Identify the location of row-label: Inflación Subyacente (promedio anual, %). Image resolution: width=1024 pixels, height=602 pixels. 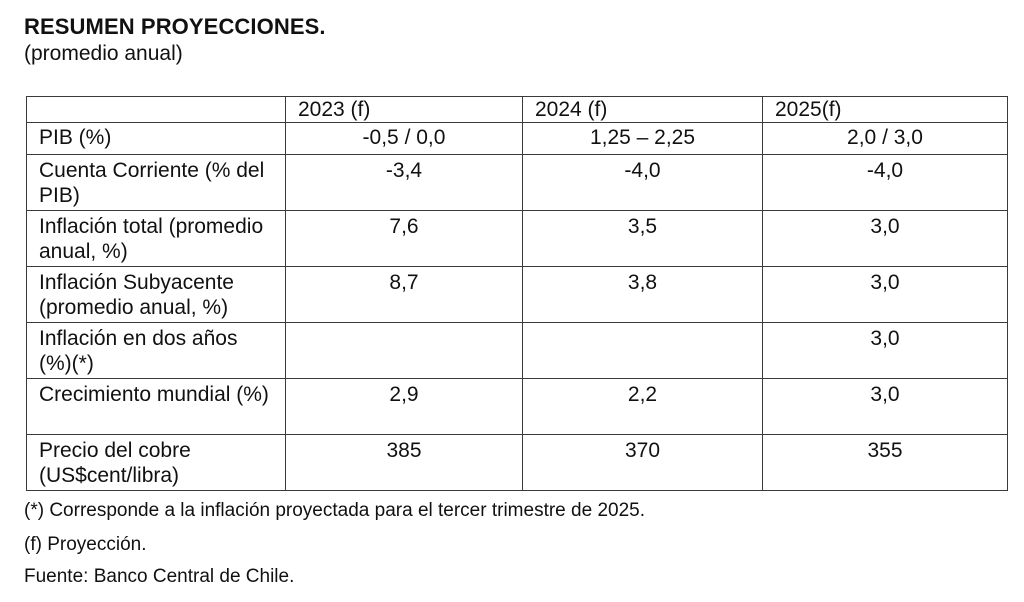
(156, 294).